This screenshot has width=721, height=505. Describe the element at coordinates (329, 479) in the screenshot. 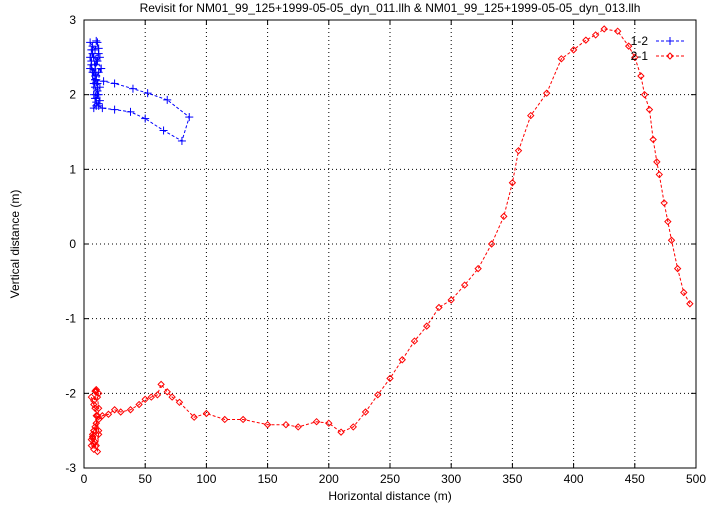

I see `x-tick-label: 200` at that location.